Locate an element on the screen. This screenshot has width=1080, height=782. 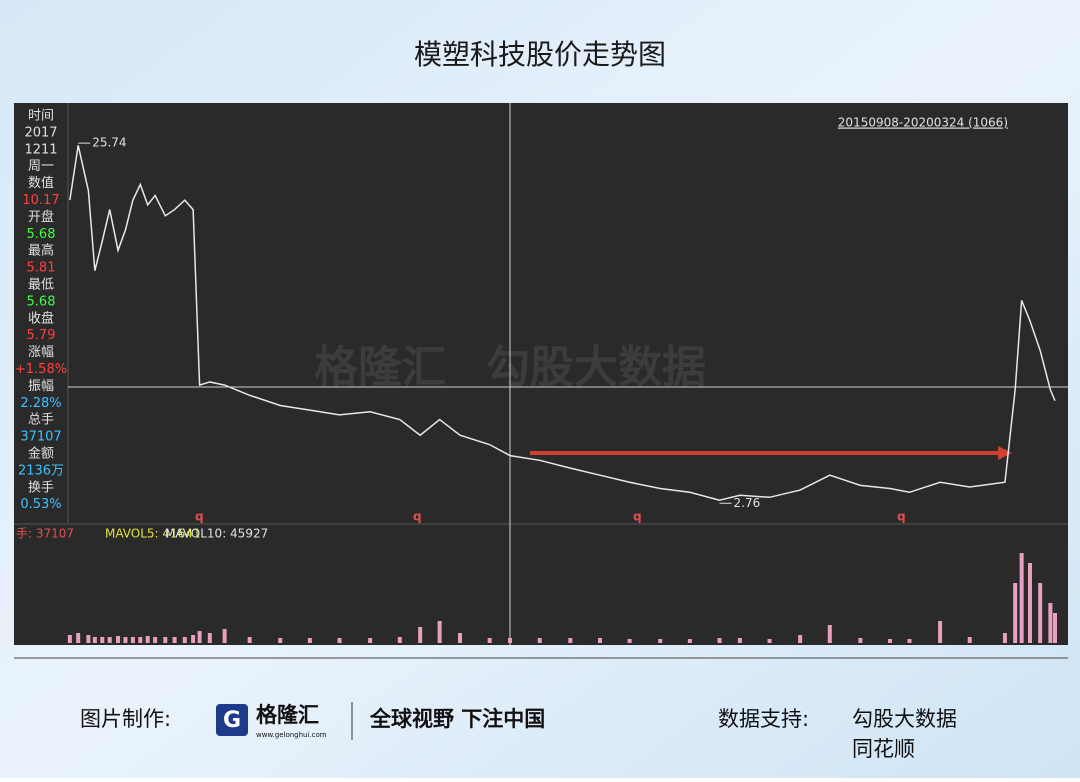
info-text: 37107 is located at coordinates (40, 437).